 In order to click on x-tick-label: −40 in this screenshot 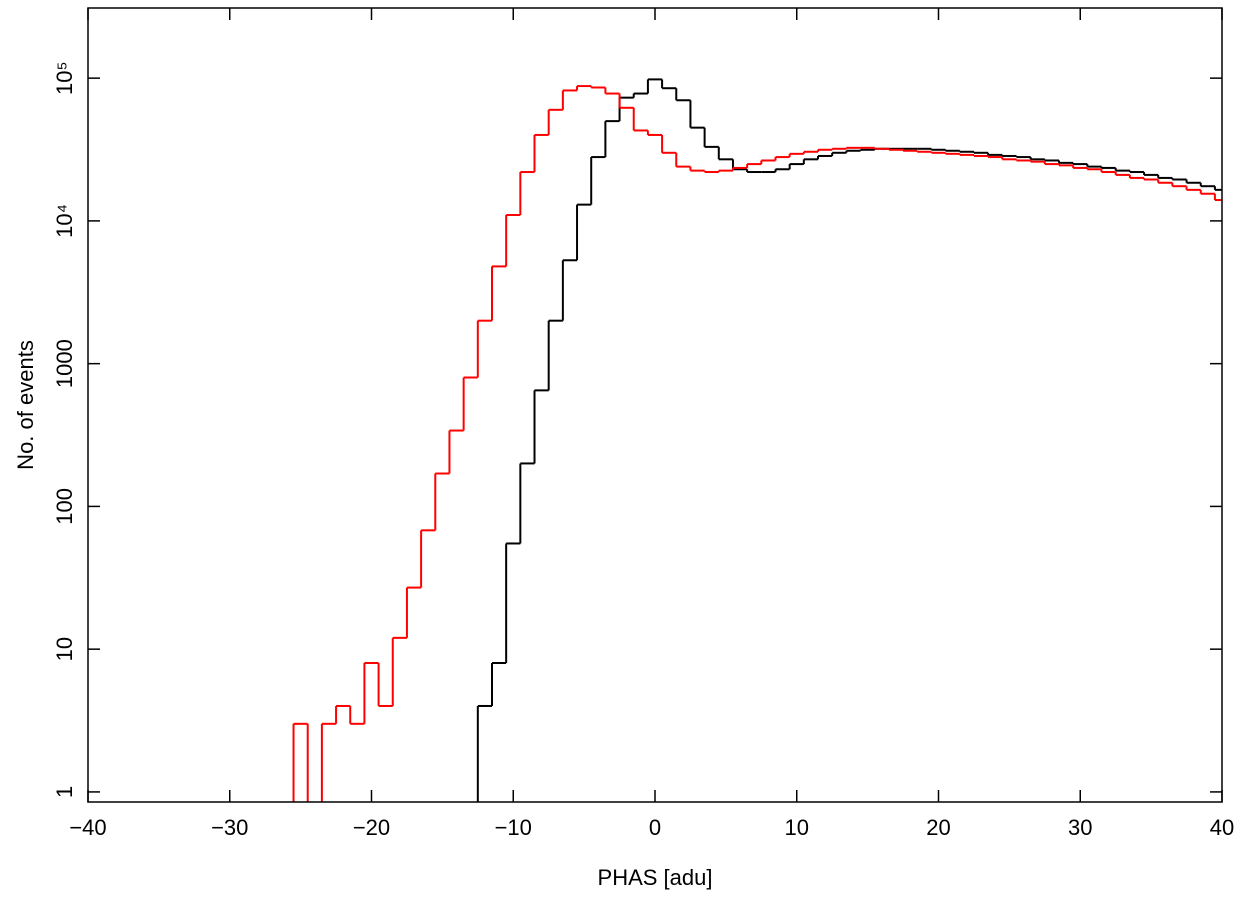, I will do `click(87, 827)`.